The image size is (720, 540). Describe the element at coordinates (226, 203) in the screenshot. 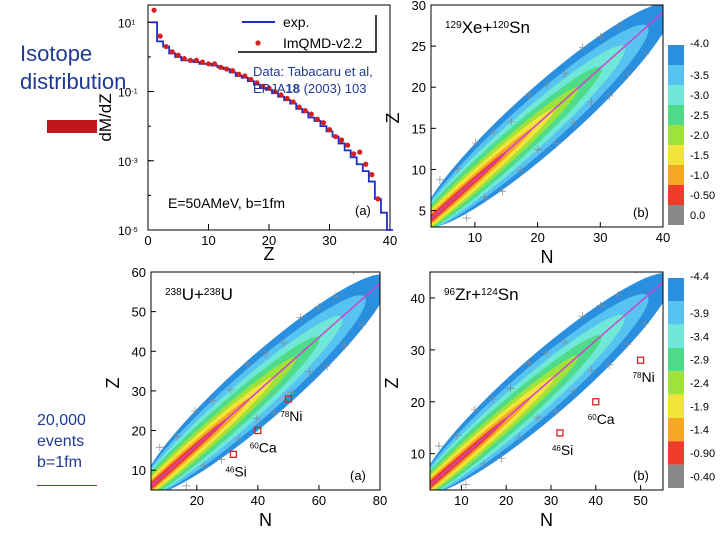

I see `condition-label: E=50AMeV, b=1fm` at that location.